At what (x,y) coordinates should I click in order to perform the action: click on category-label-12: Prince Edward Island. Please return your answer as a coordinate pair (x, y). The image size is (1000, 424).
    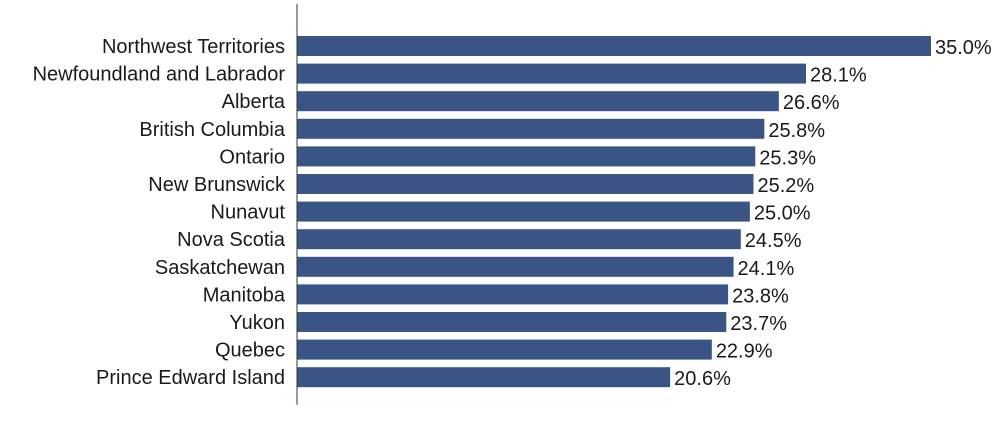
    Looking at the image, I should click on (190, 378).